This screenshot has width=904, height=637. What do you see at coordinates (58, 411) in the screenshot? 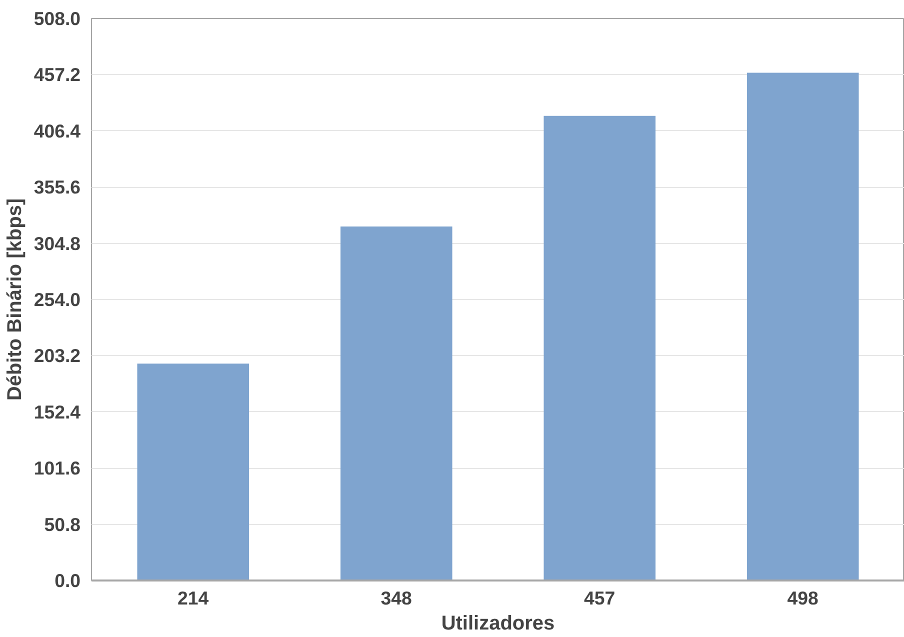
I see `y-tick-label: 152.4` at bounding box center [58, 411].